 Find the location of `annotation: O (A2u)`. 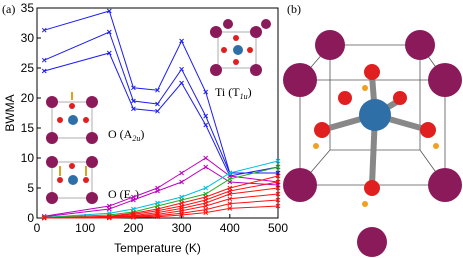

annotation: O (A2u) is located at coordinates (126, 135).